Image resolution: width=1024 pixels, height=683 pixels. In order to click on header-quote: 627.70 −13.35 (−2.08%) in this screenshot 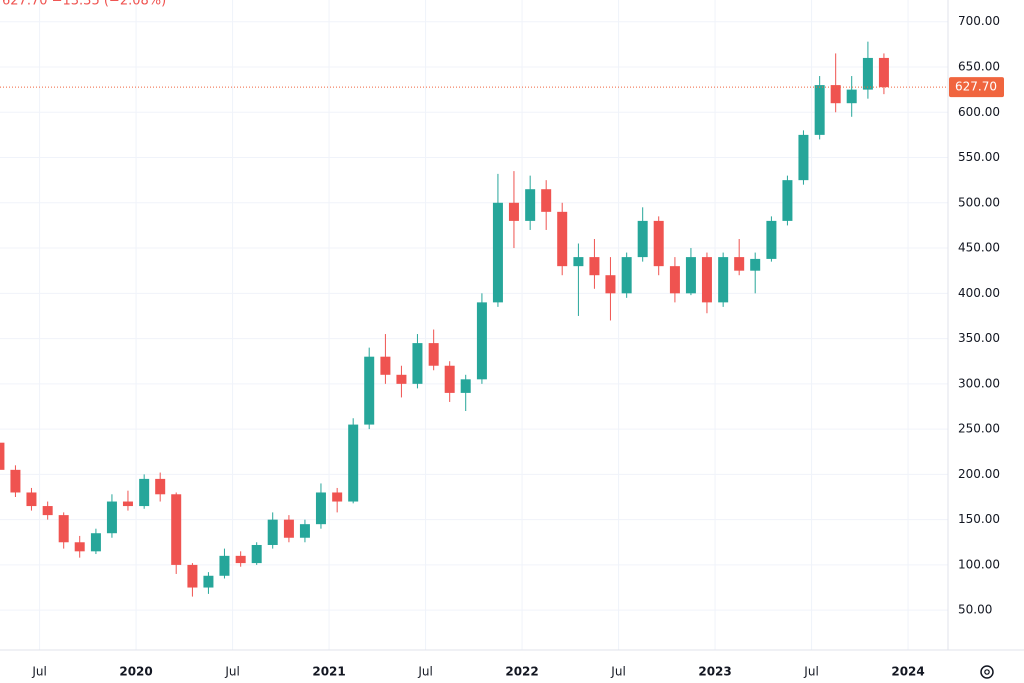, I will do `click(84, 4)`.